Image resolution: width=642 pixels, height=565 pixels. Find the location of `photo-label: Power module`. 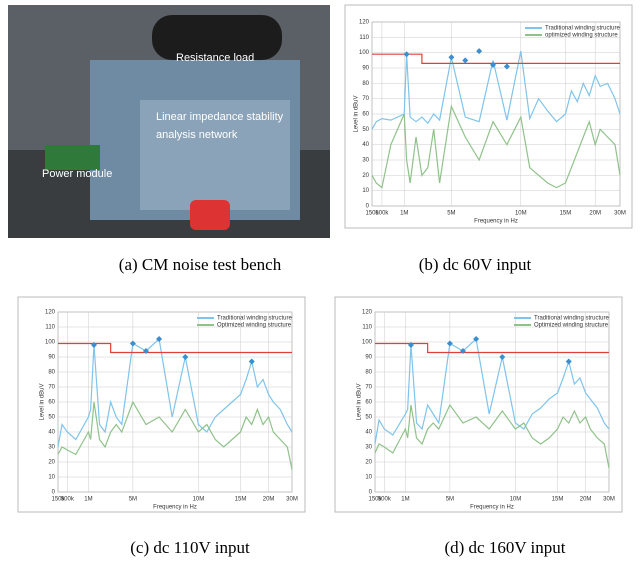

photo-label: Power module is located at coordinates (77, 174).